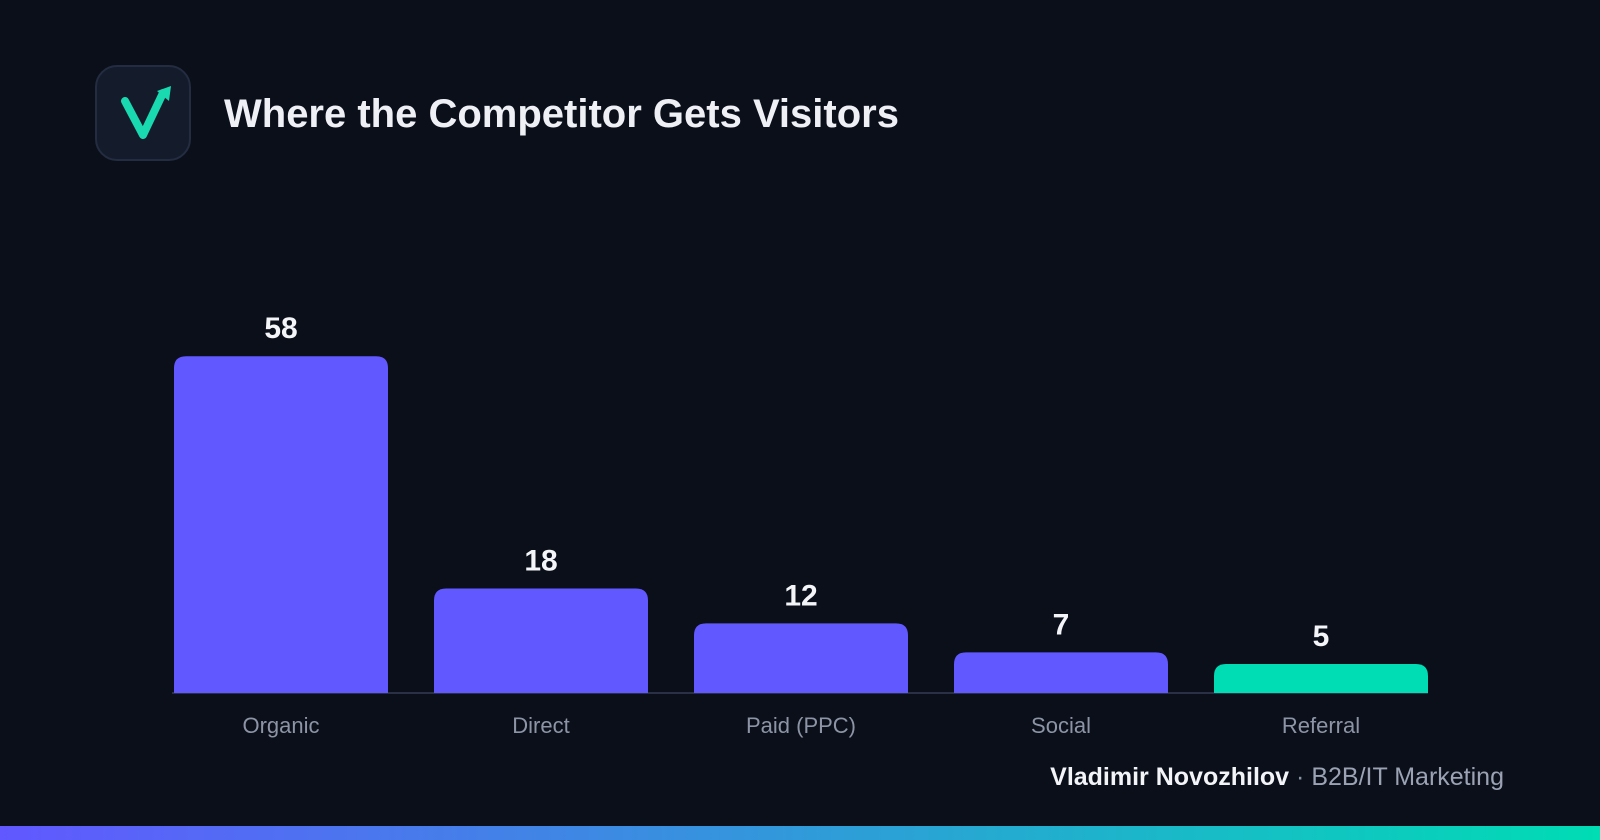  I want to click on value-label-paid-ppc: 12, so click(800, 595).